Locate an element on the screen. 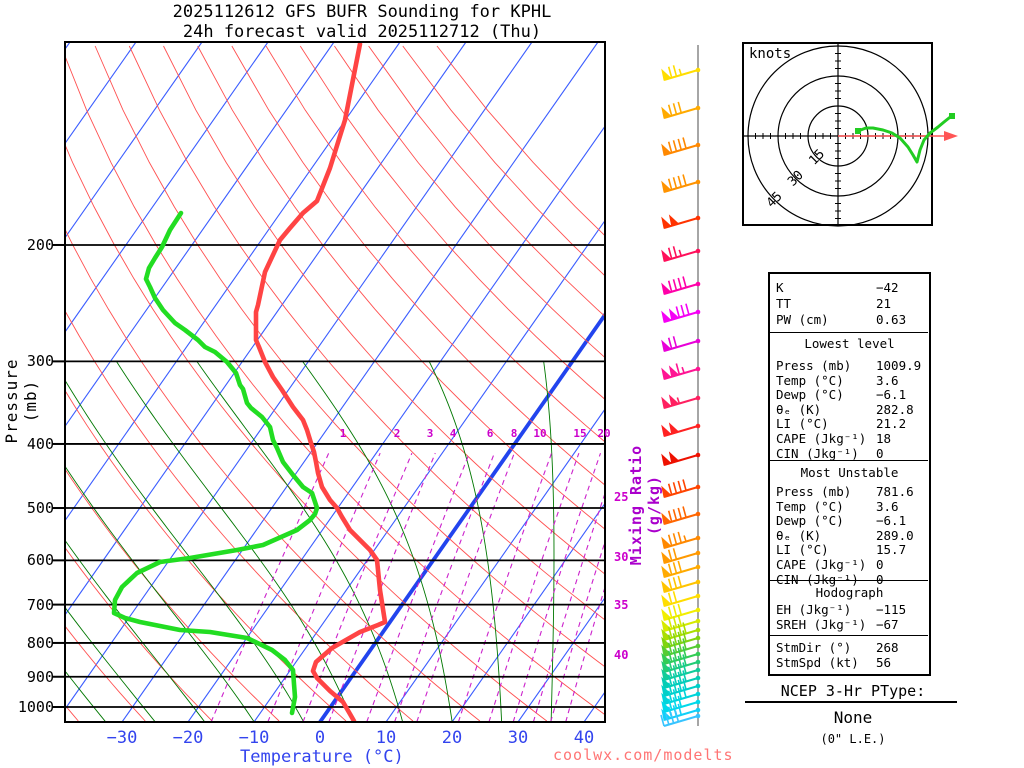 The image size is (1024, 768). stats-row-label: EH (Jkg⁻¹) is located at coordinates (814, 609).